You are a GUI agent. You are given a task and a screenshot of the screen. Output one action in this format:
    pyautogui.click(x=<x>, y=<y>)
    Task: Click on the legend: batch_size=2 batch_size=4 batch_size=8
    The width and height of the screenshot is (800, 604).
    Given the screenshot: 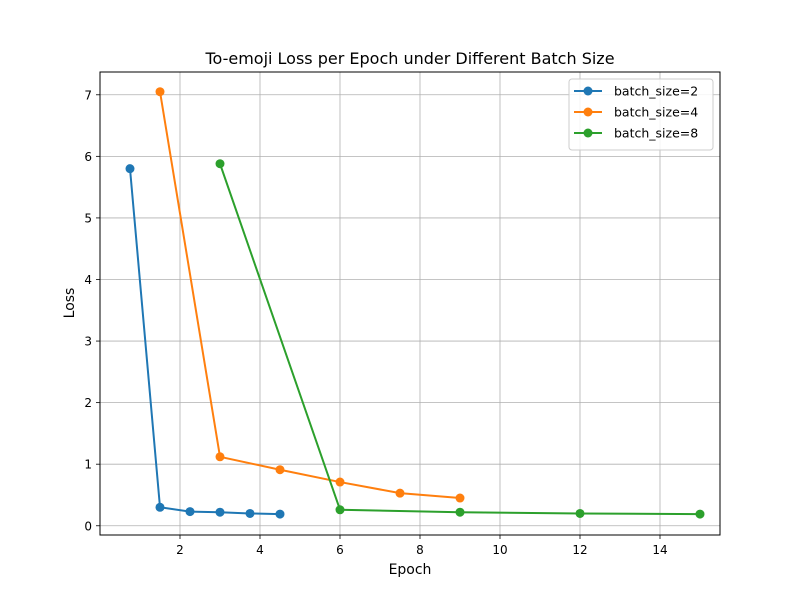 What is the action you would take?
    pyautogui.click(x=641, y=114)
    